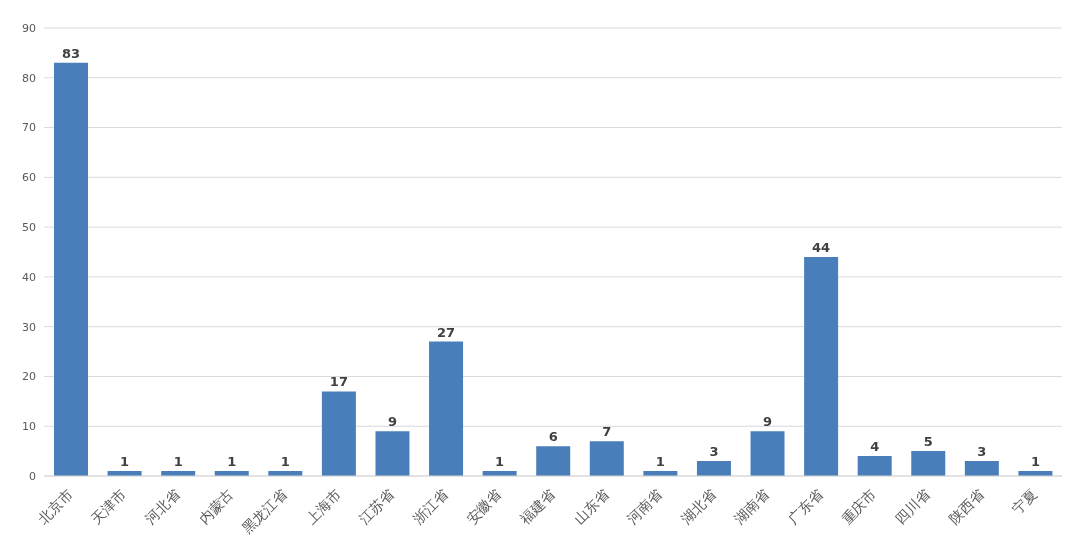  Describe the element at coordinates (29, 128) in the screenshot. I see `y-tick-label: 70` at that location.